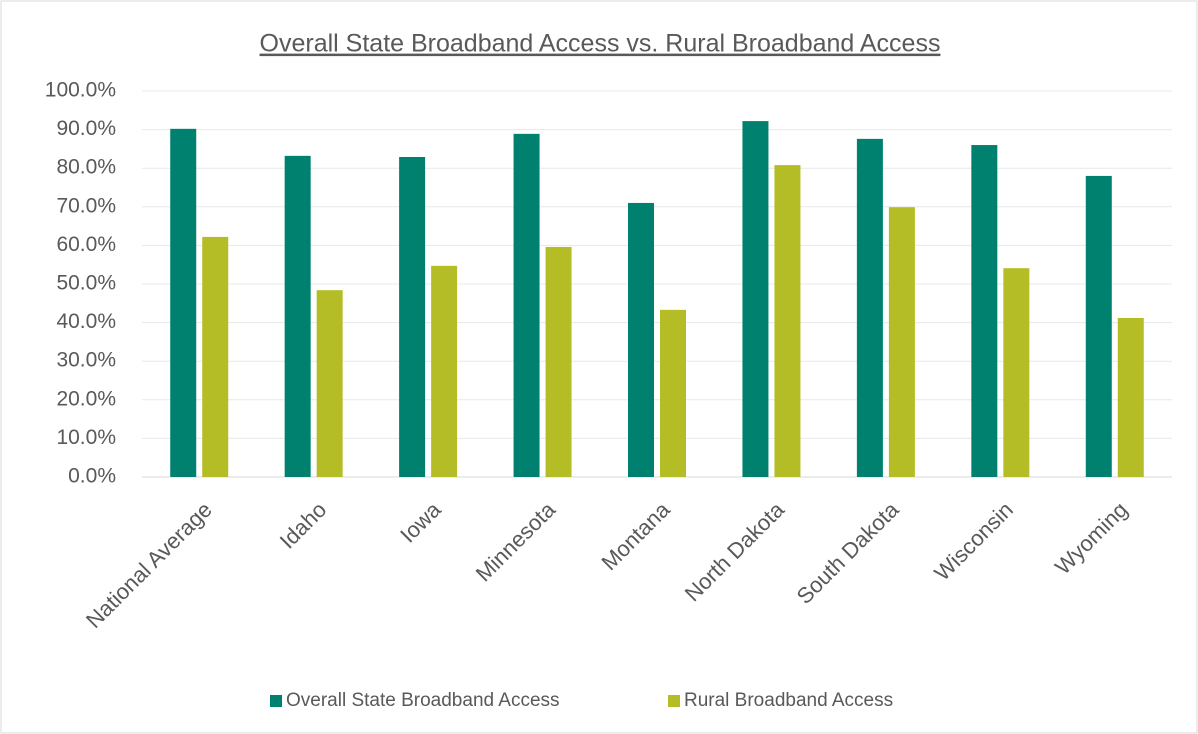  Describe the element at coordinates (86, 321) in the screenshot. I see `y-tick-label: 40.0%` at that location.